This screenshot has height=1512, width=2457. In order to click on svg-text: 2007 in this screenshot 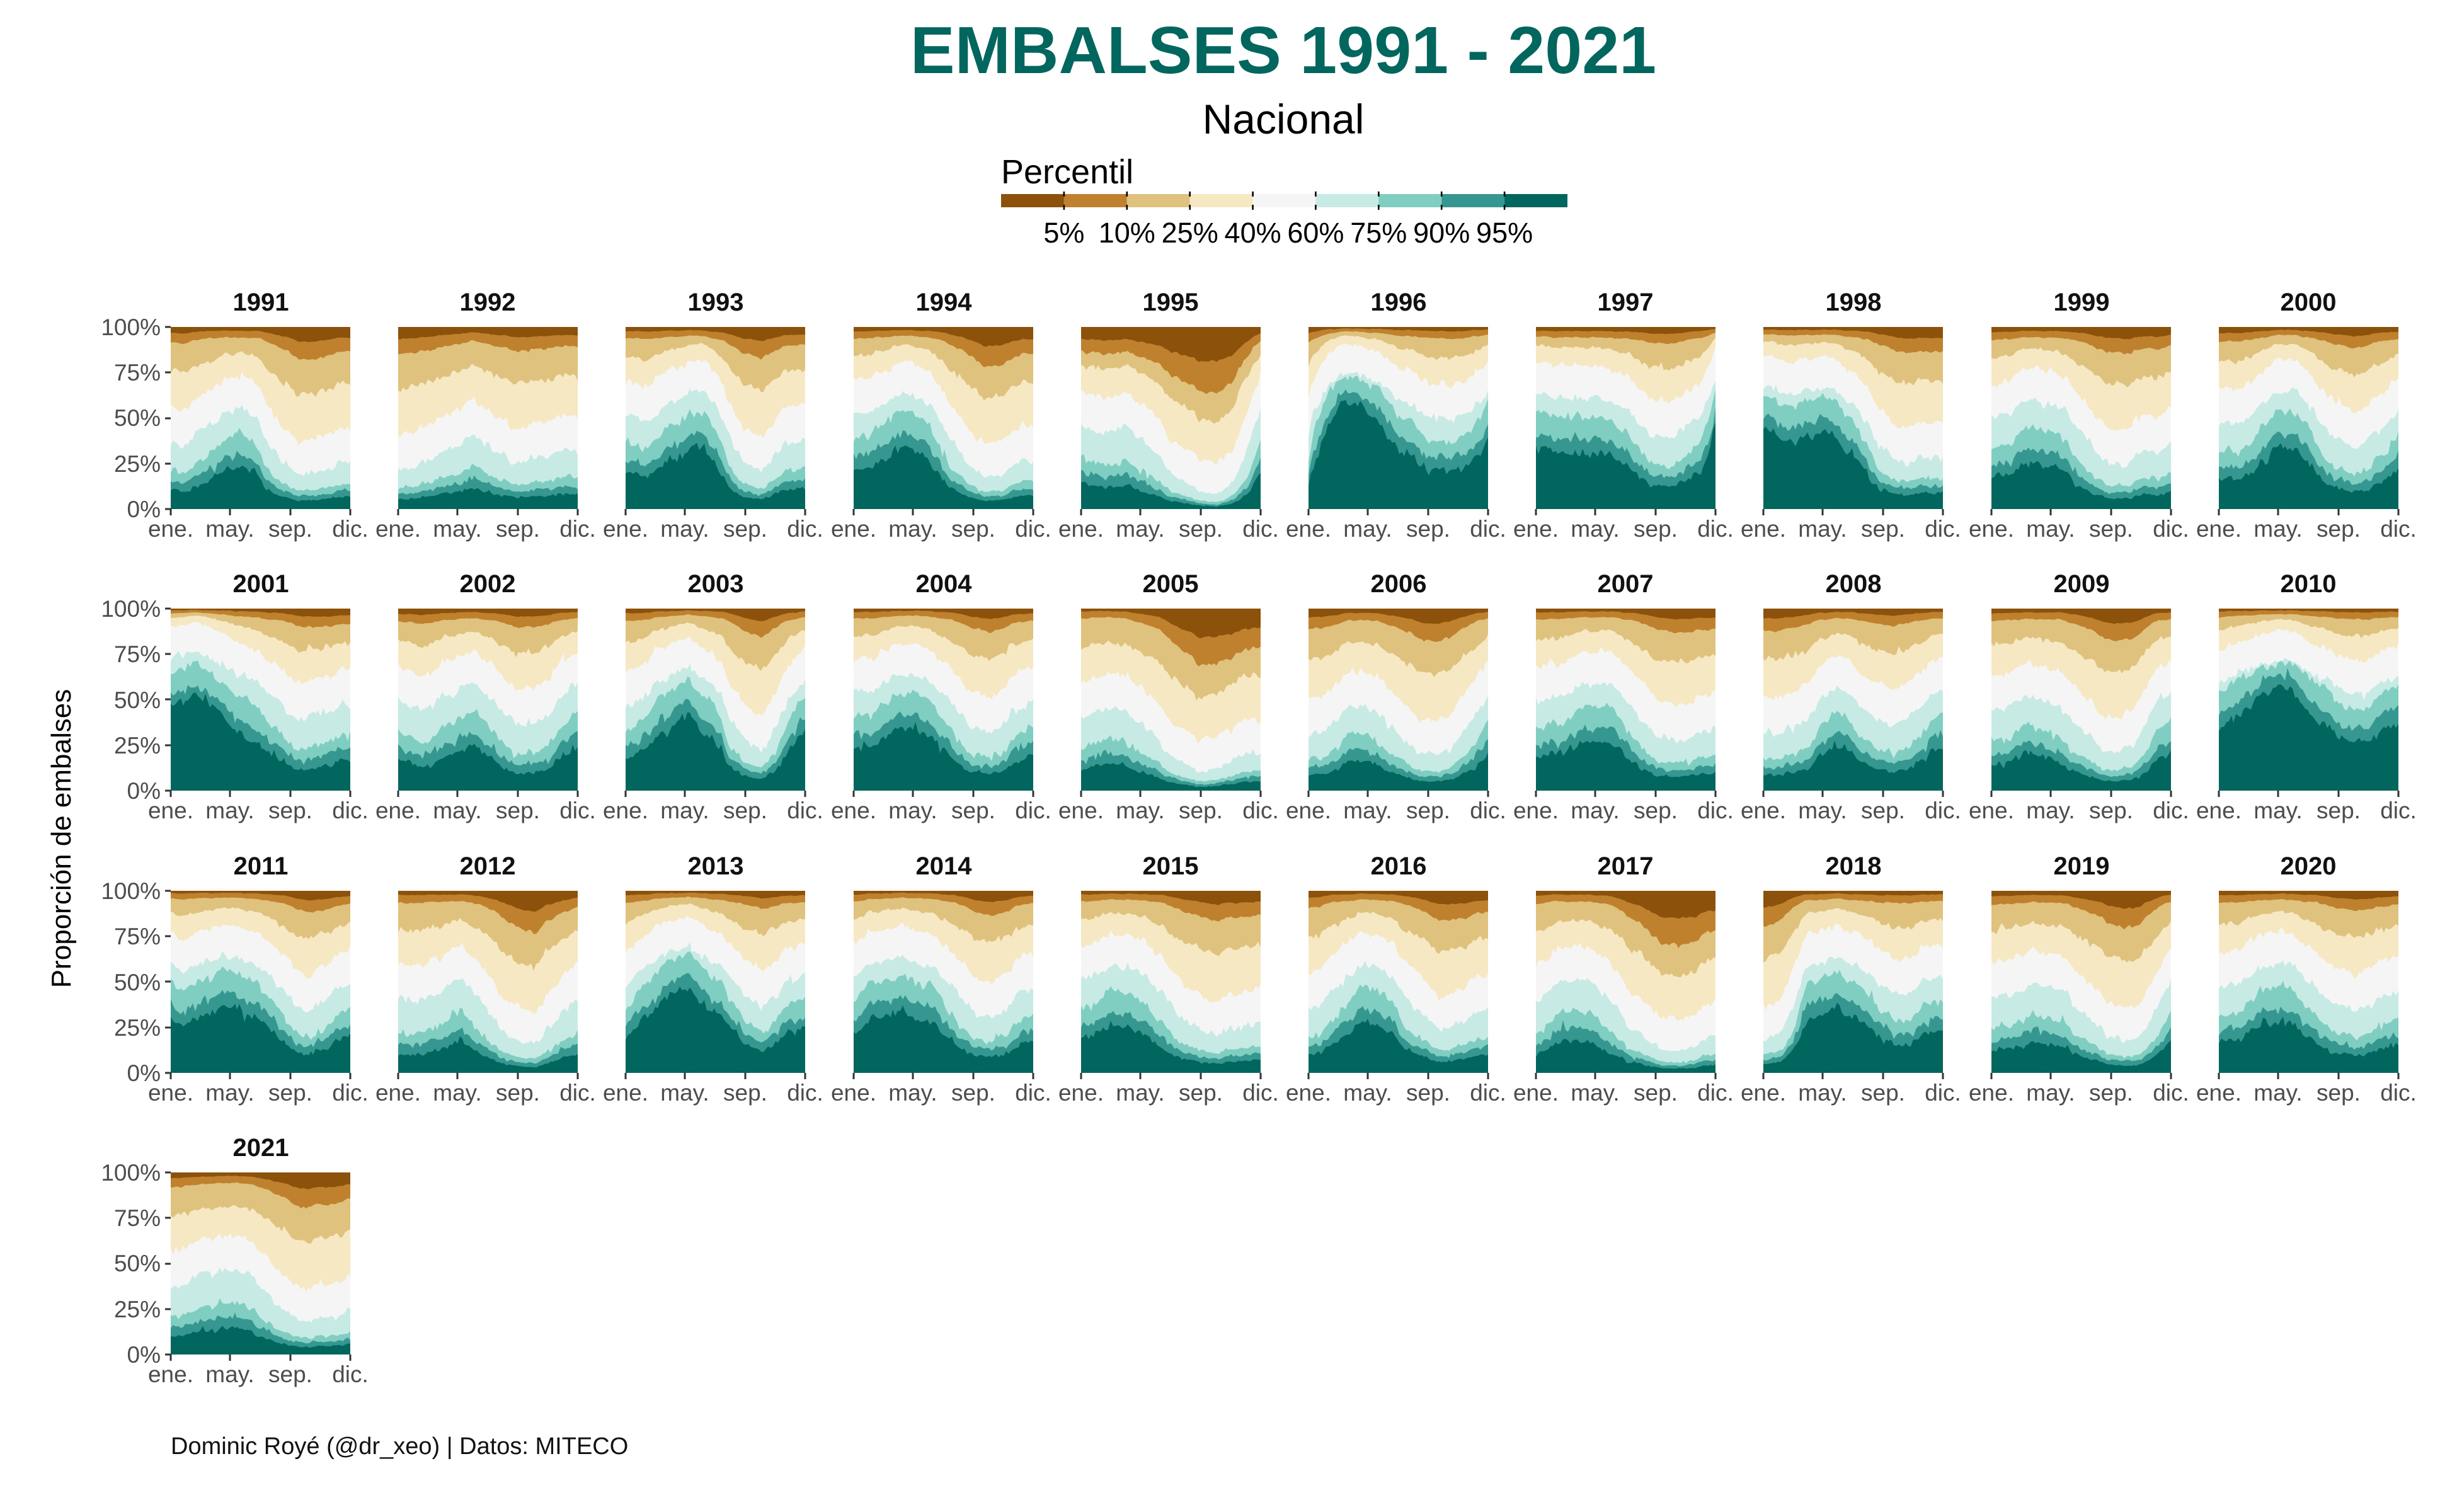, I will do `click(1626, 584)`.